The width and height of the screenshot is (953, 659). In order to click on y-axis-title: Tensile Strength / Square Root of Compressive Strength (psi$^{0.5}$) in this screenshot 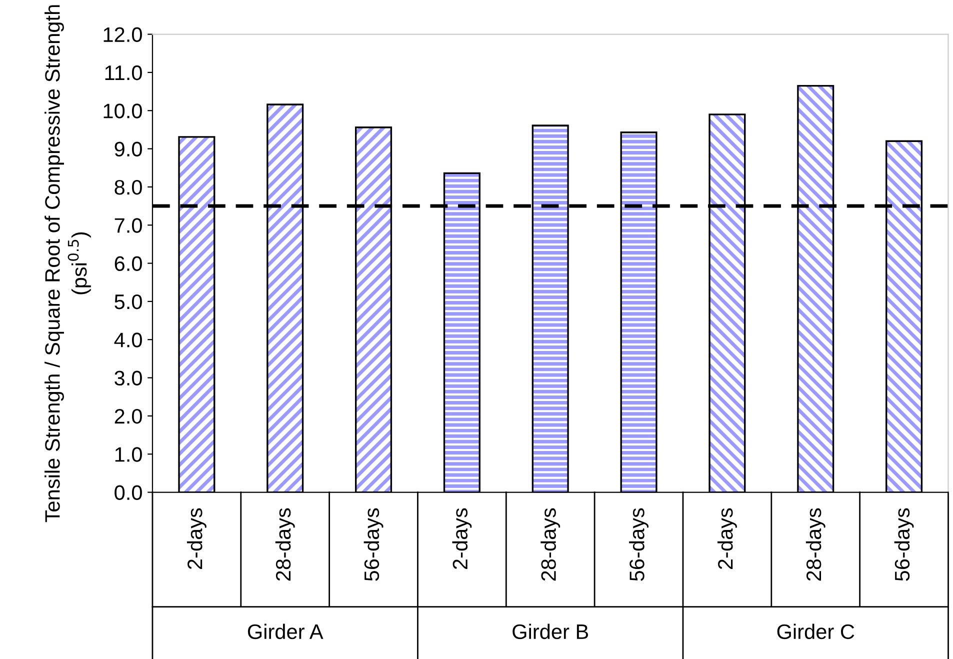, I will do `click(67, 263)`.